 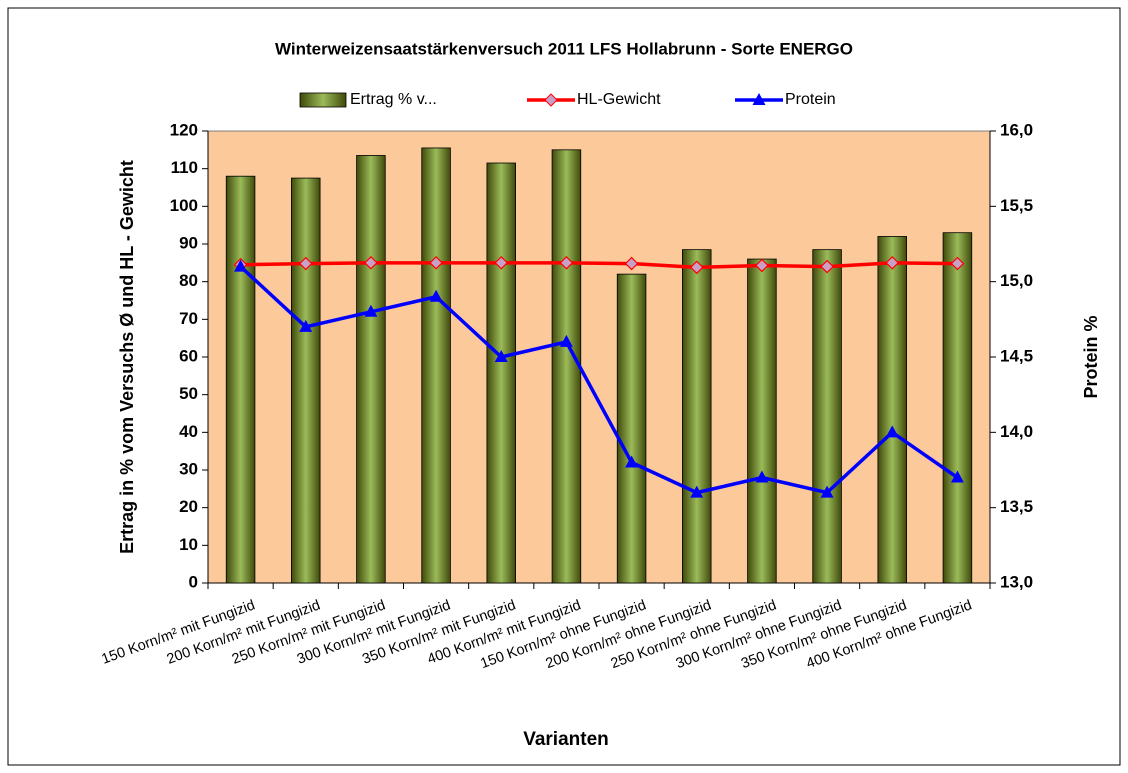 I want to click on y-tick-label: 60, so click(x=188, y=355).